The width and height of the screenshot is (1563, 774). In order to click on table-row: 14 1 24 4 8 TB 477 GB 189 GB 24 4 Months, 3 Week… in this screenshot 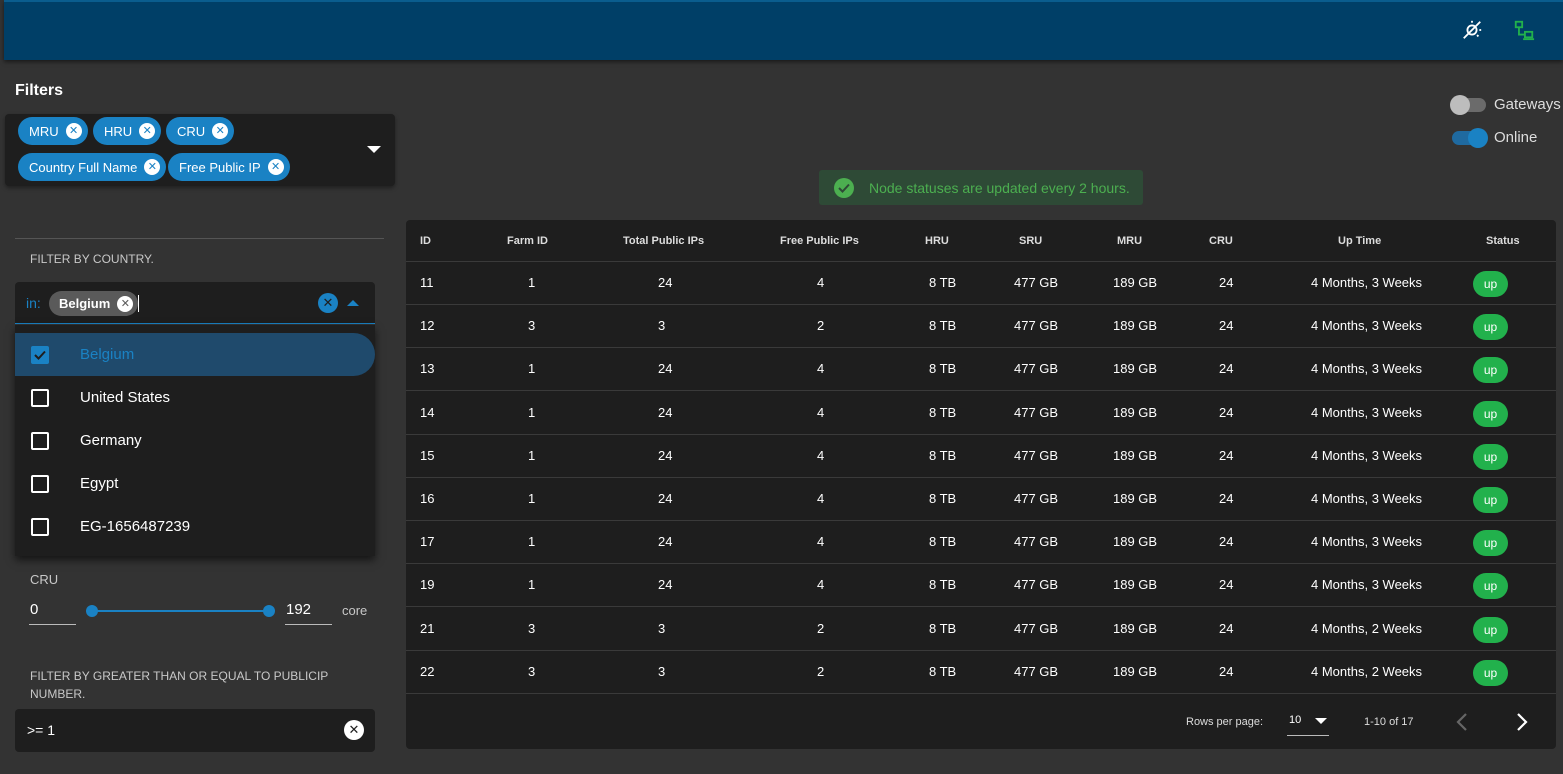, I will do `click(981, 413)`.